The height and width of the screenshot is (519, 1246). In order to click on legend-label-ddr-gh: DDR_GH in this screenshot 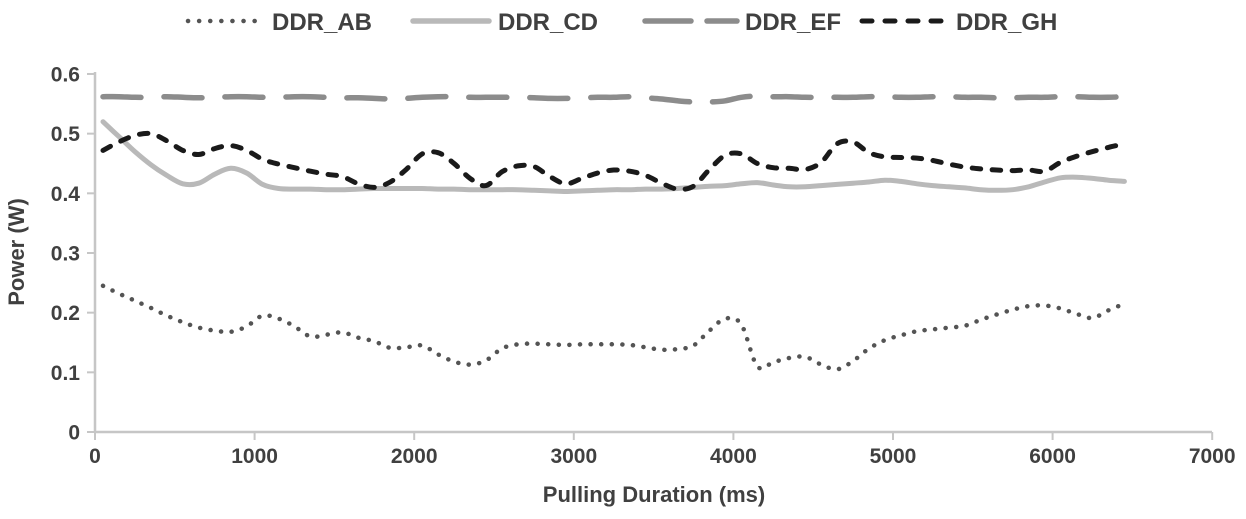, I will do `click(1006, 22)`.